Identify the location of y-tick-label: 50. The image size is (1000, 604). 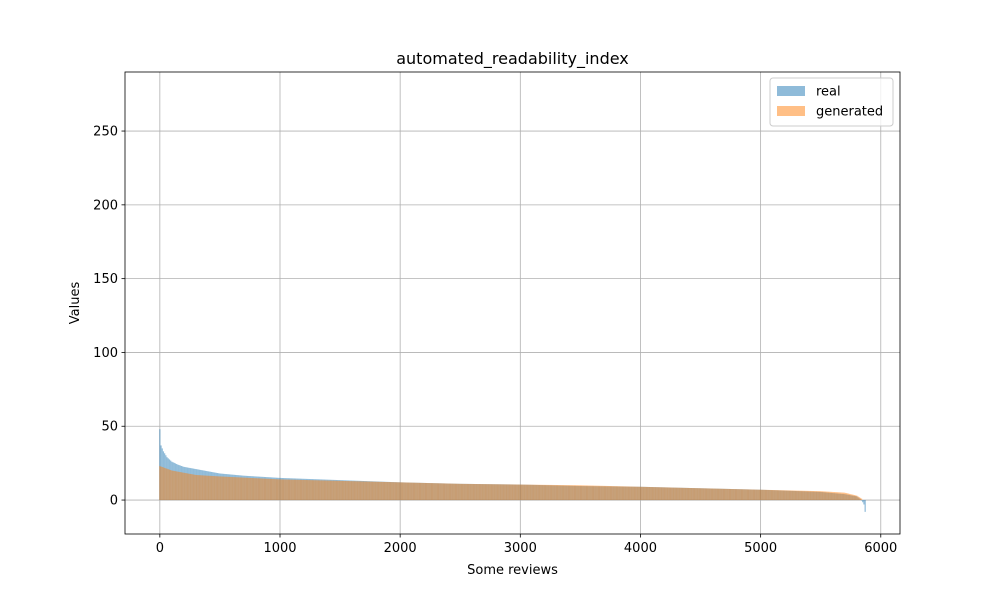
(109, 427).